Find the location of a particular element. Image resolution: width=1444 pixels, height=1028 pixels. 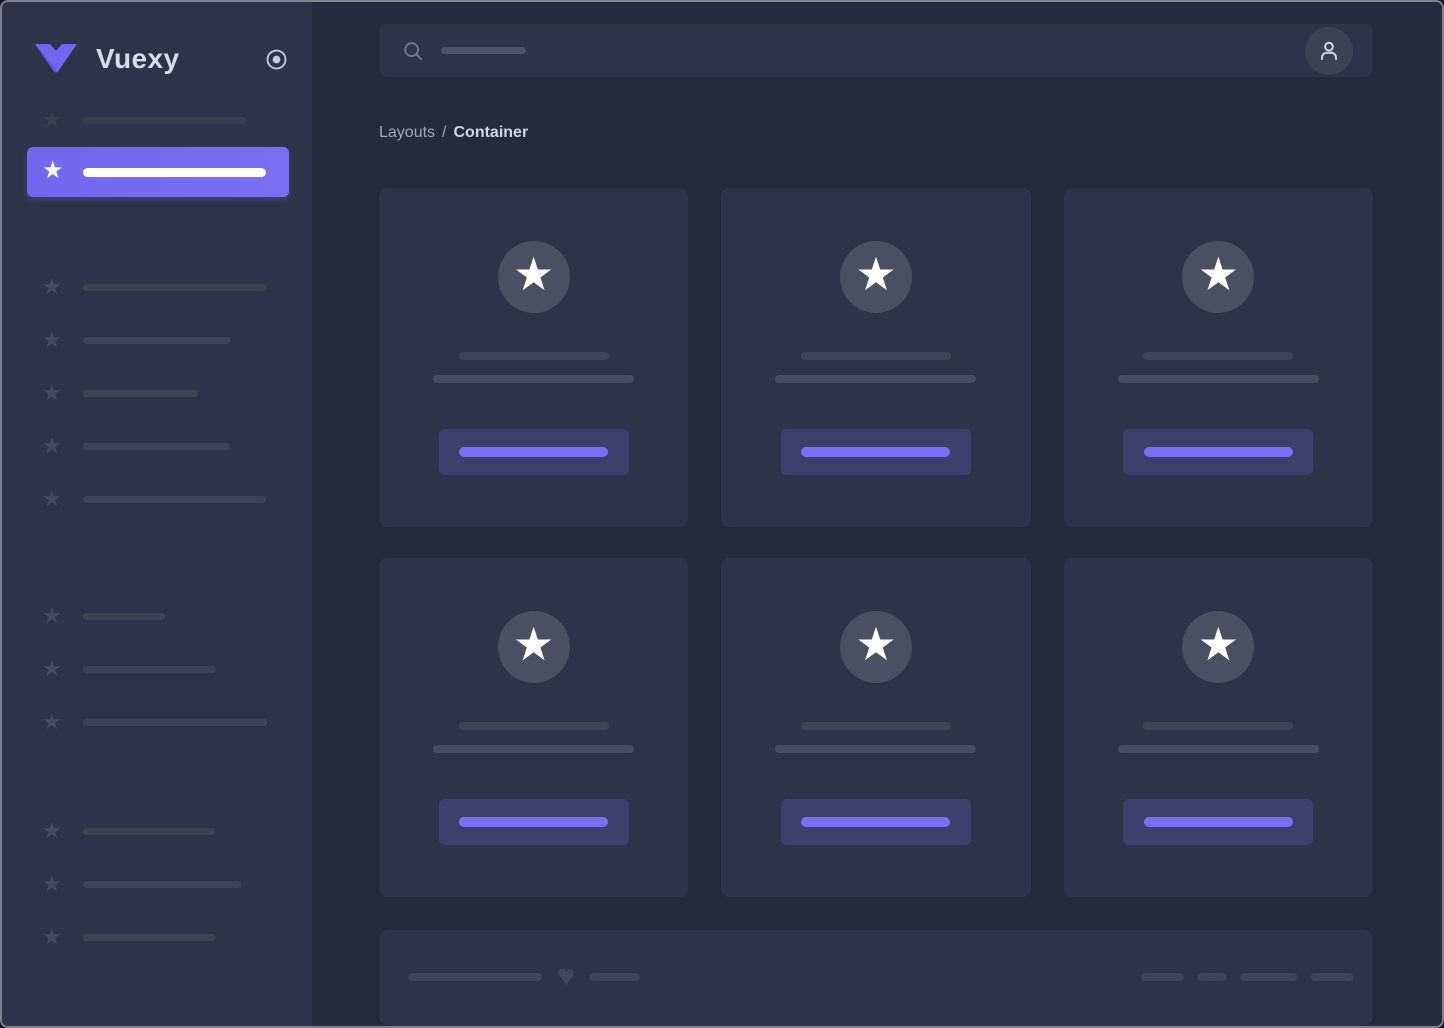

bottom-bar-right is located at coordinates (1247, 977).